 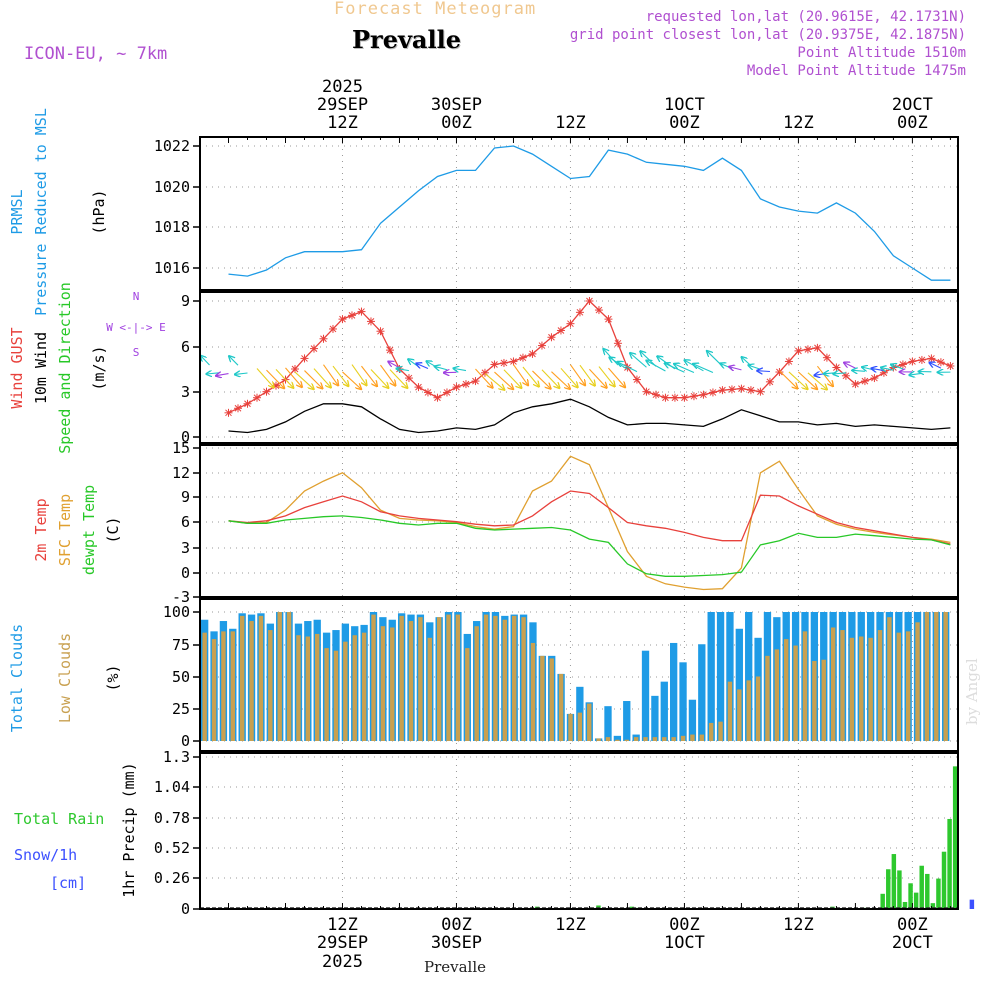 I want to click on time-label-top: 1OCT, so click(x=684, y=105).